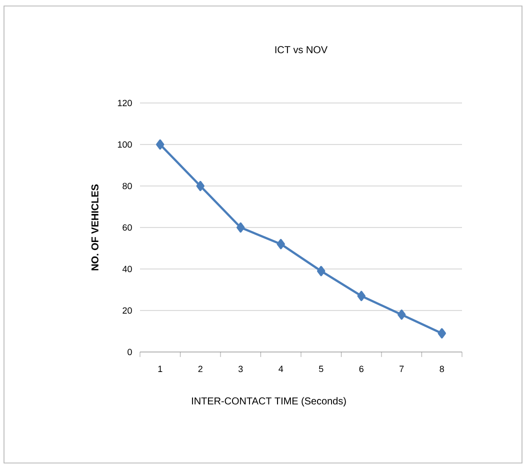 The width and height of the screenshot is (530, 469). Describe the element at coordinates (301, 50) in the screenshot. I see `chart-title: ICT vs NOV` at that location.